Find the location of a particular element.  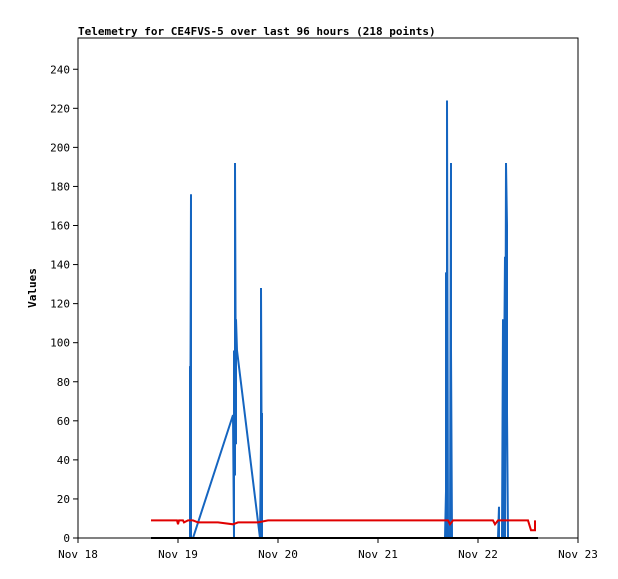

y-tick-label: 220 is located at coordinates (60, 108).